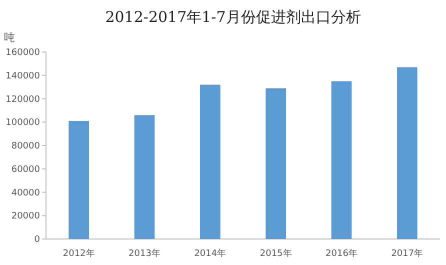 The width and height of the screenshot is (446, 265). I want to click on y-tick-label: 100000, so click(23, 123).